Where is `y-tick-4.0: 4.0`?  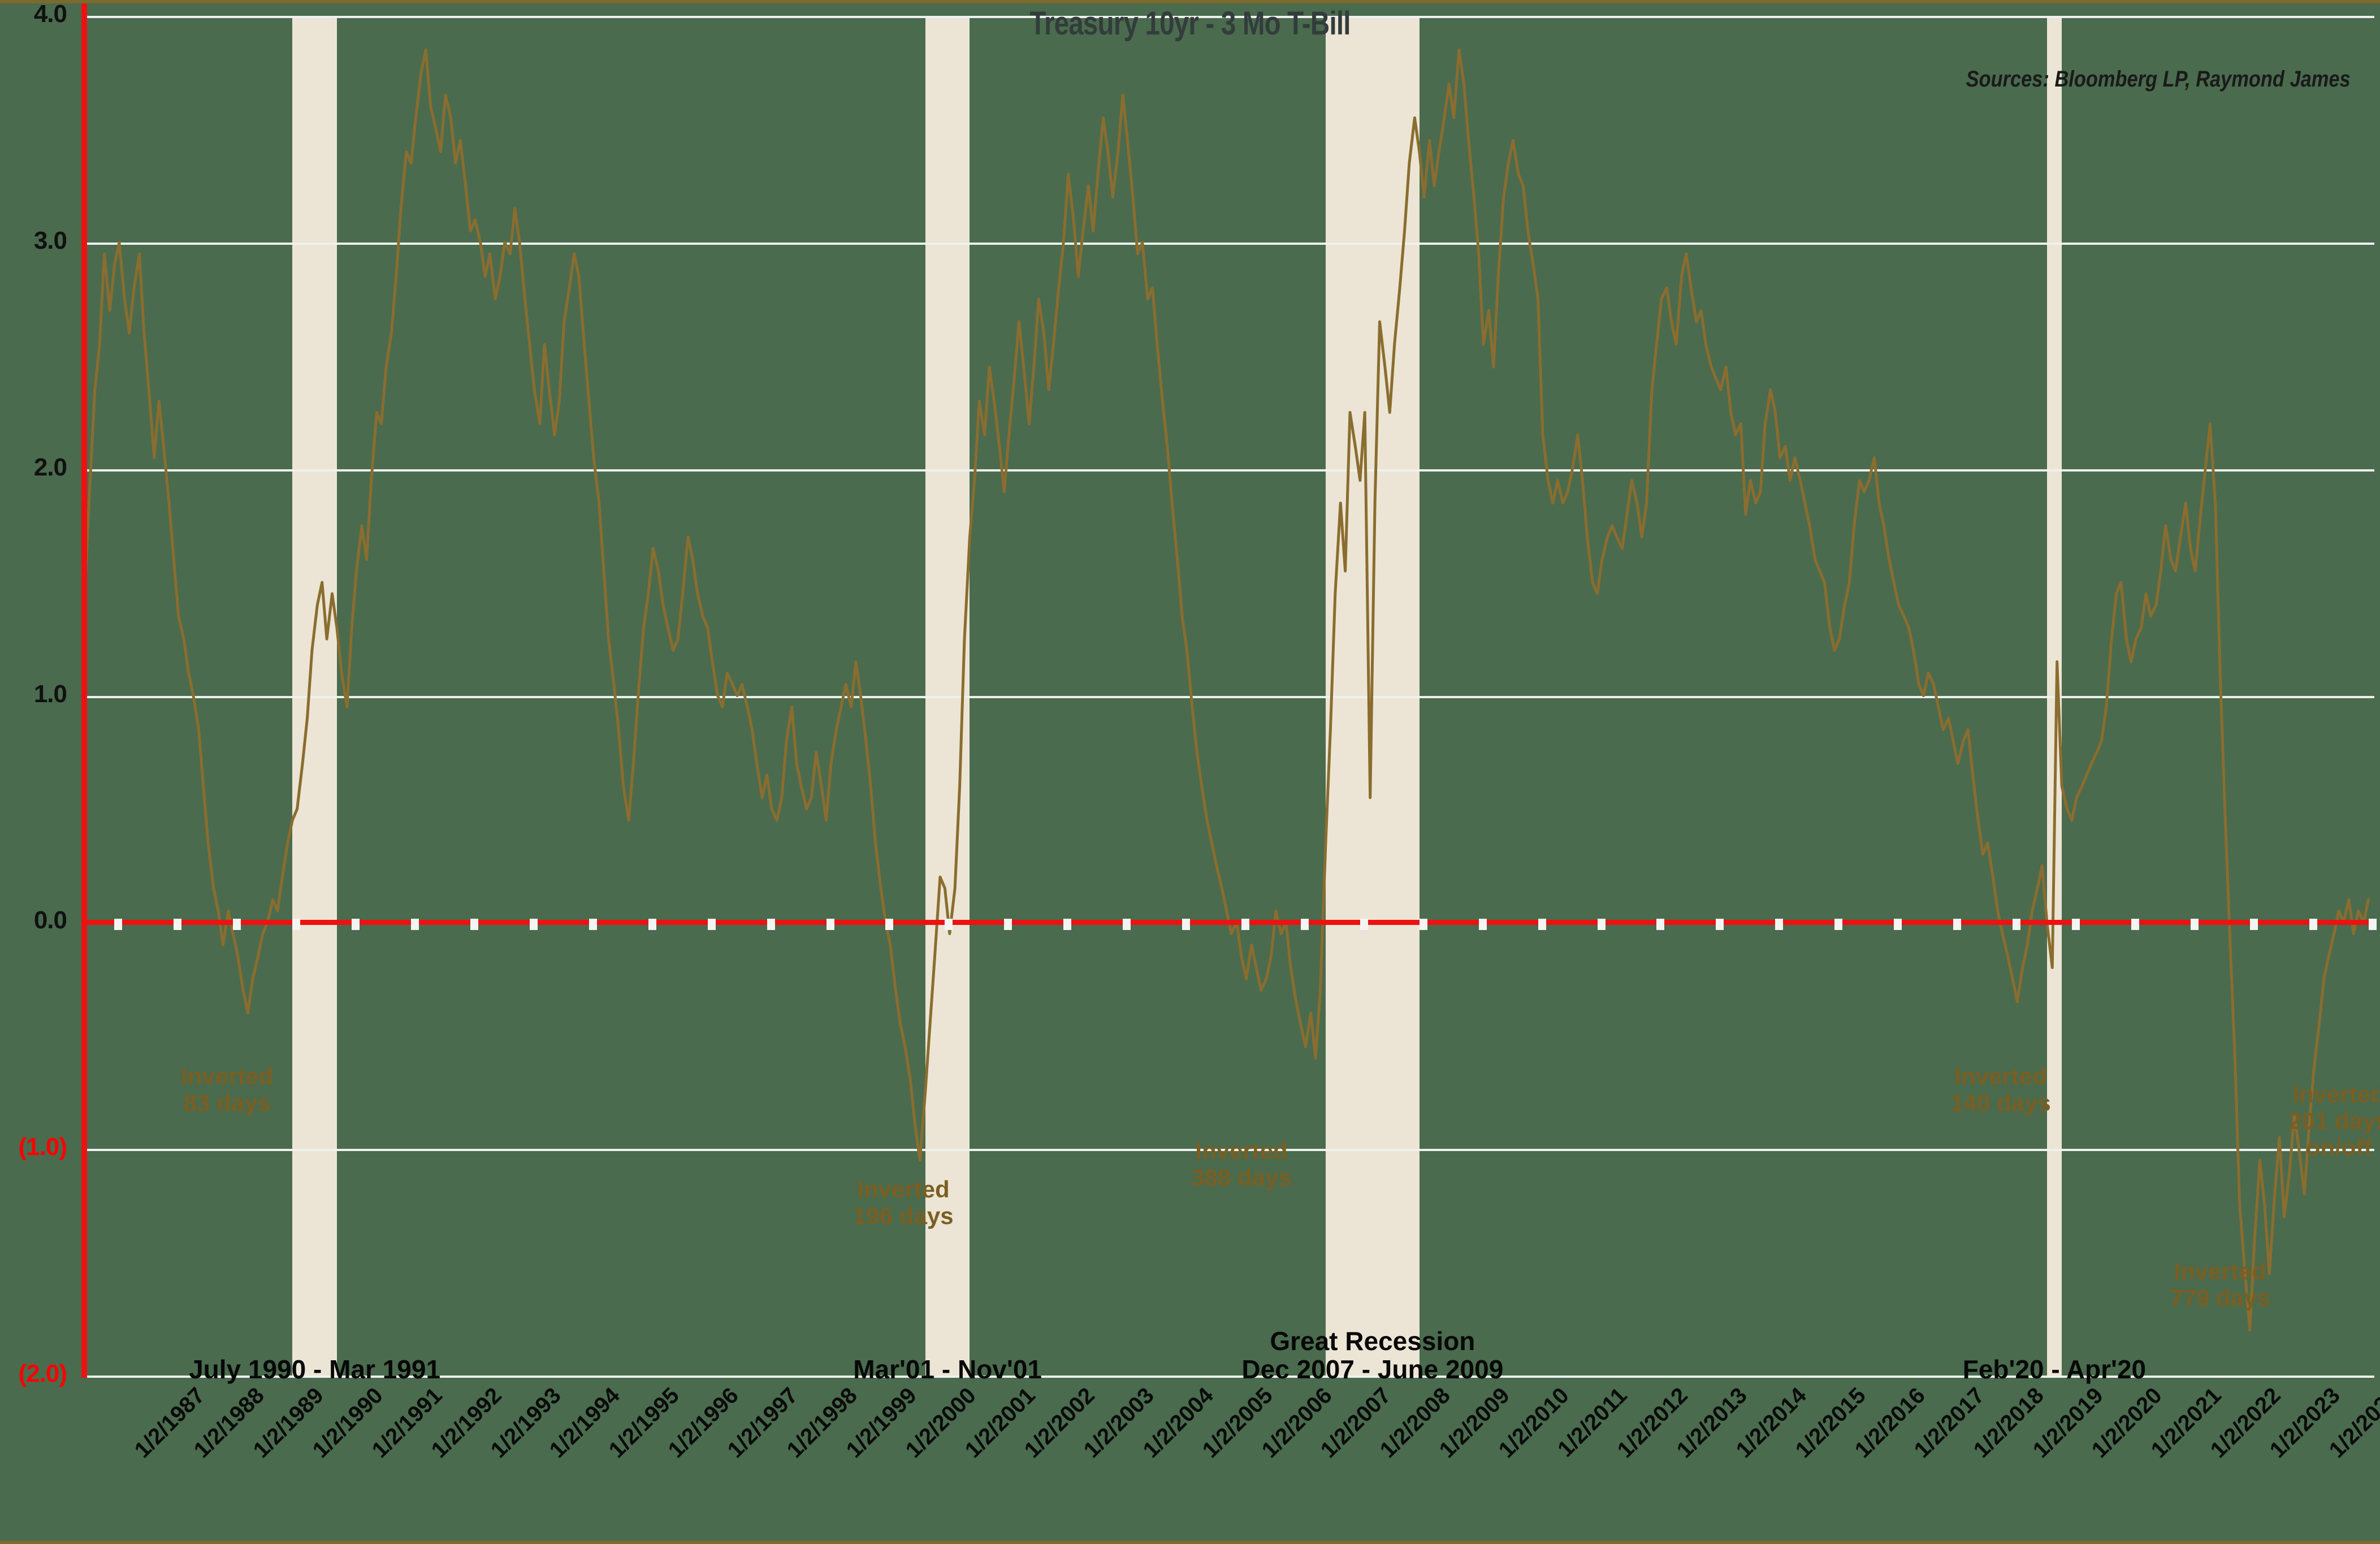
y-tick-4.0: 4.0 is located at coordinates (50, 14).